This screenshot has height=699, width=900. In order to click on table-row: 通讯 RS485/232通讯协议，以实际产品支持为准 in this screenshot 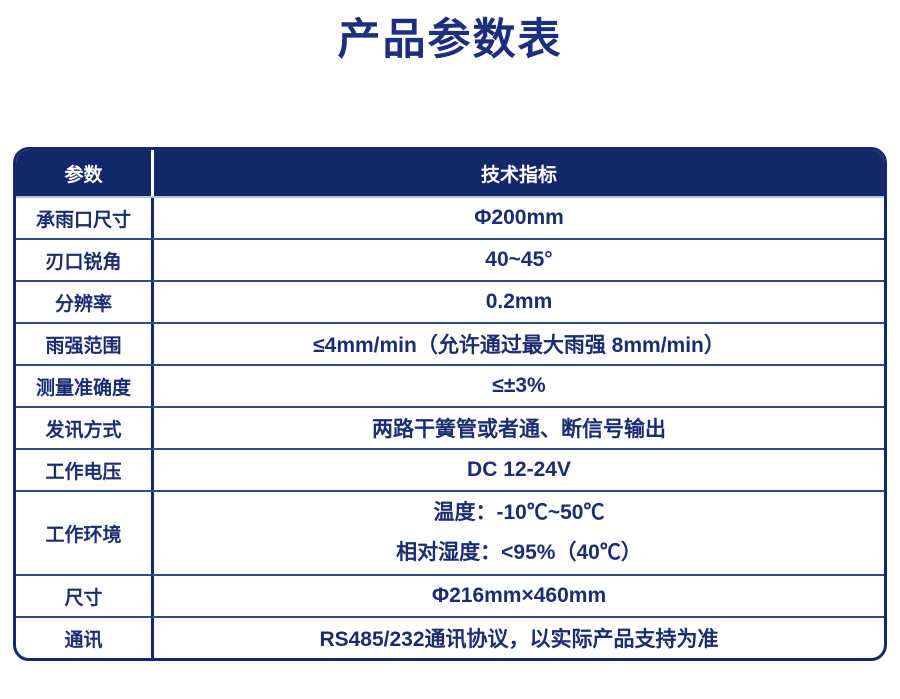, I will do `click(450, 637)`.